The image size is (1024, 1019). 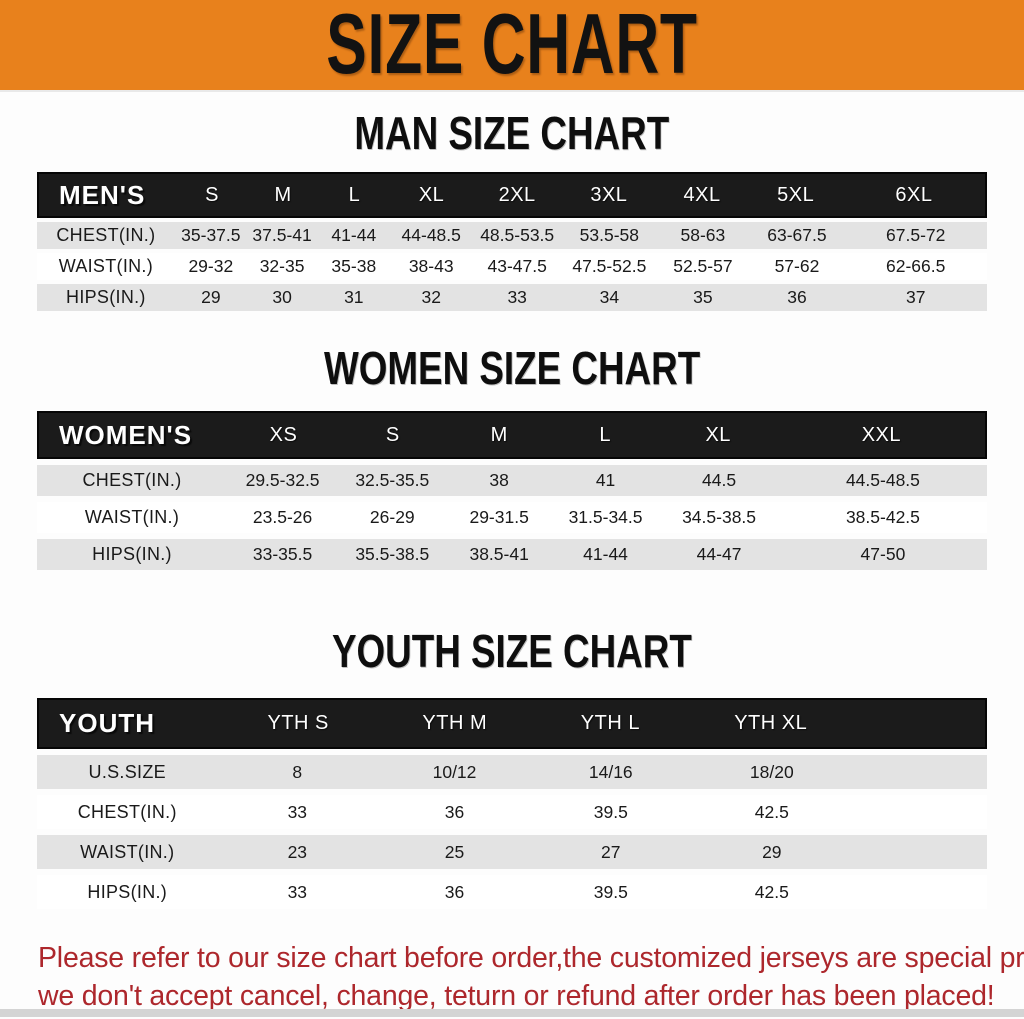 I want to click on women-size-chart-title: WOMEN SIZE CHART, so click(x=512, y=368).